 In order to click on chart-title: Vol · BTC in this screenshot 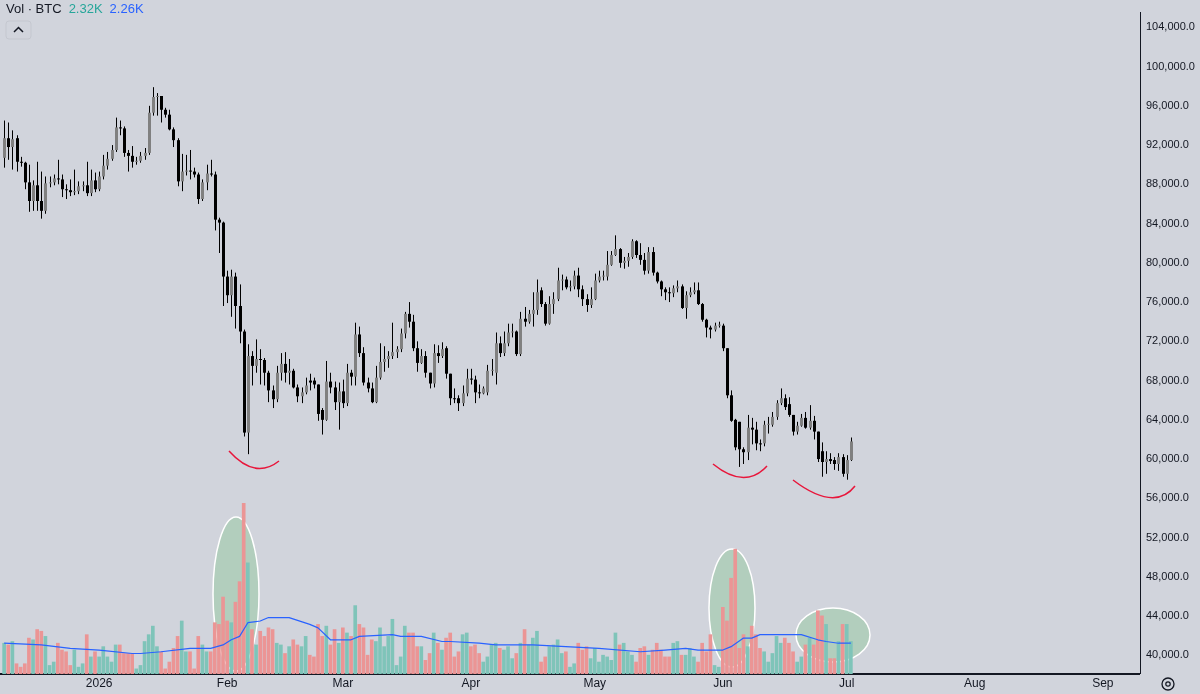, I will do `click(34, 8)`.